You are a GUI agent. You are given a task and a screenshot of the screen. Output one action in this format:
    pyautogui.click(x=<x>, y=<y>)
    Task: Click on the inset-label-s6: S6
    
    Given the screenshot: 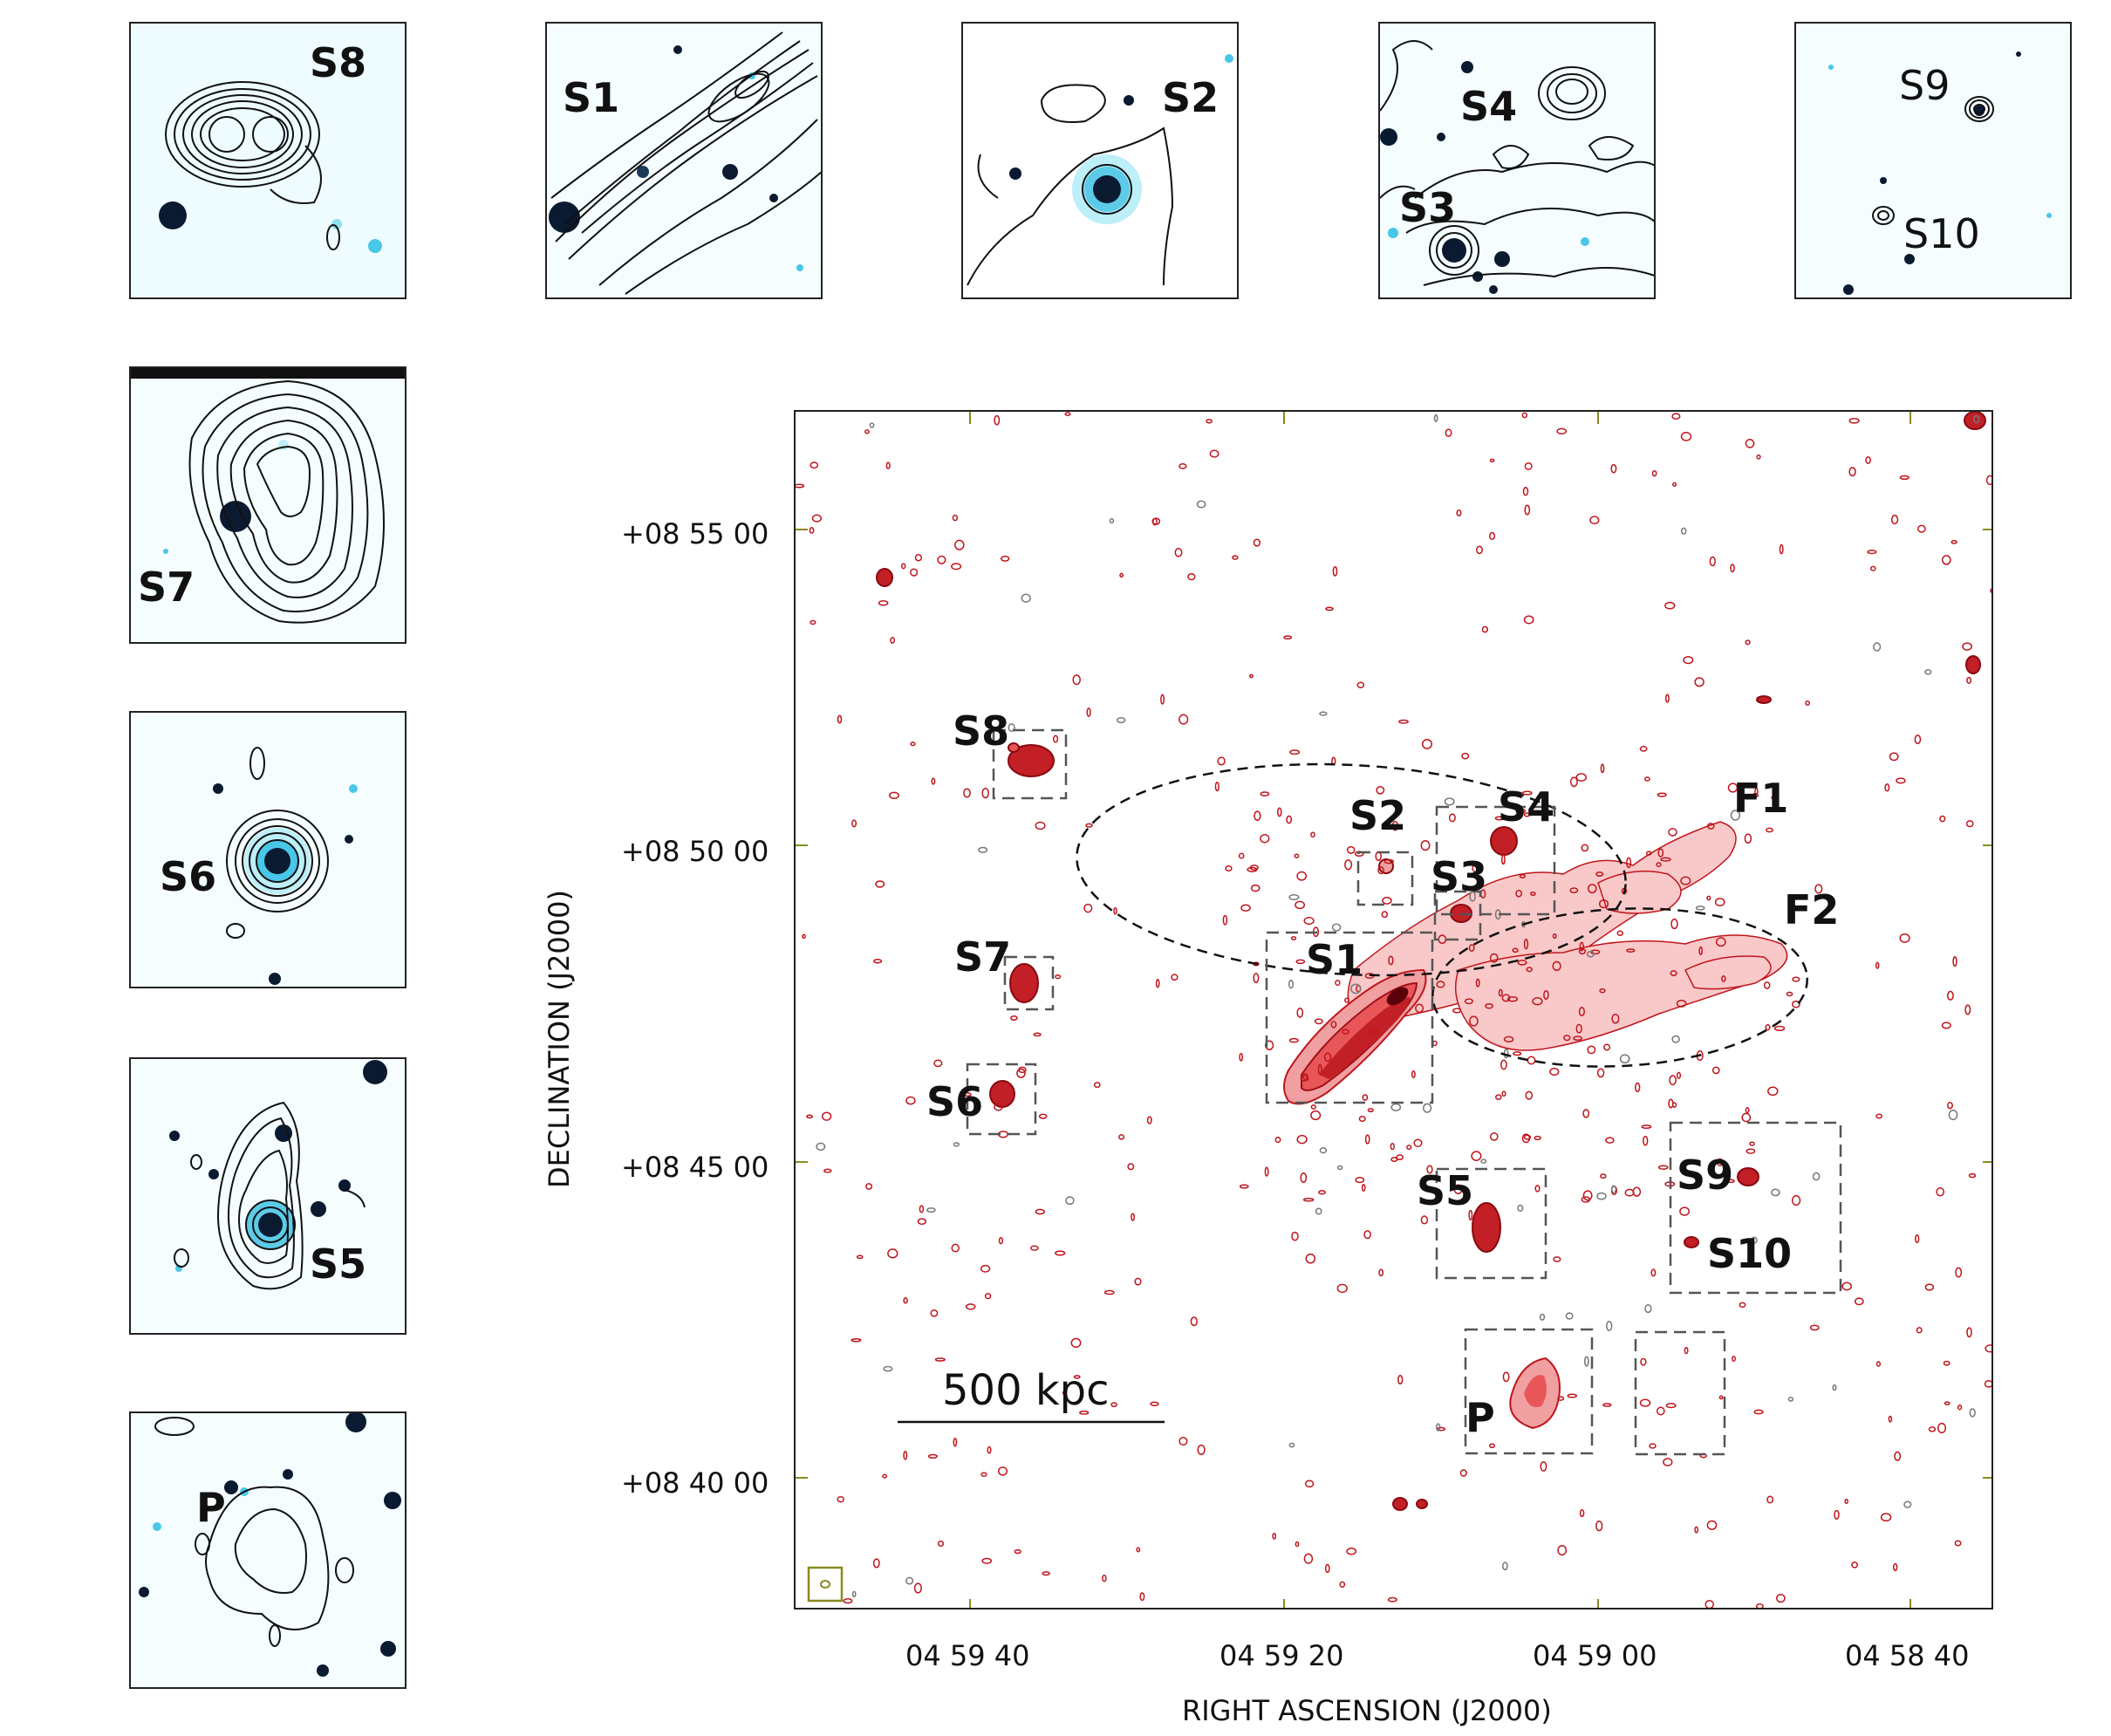 What is the action you would take?
    pyautogui.click(x=188, y=876)
    